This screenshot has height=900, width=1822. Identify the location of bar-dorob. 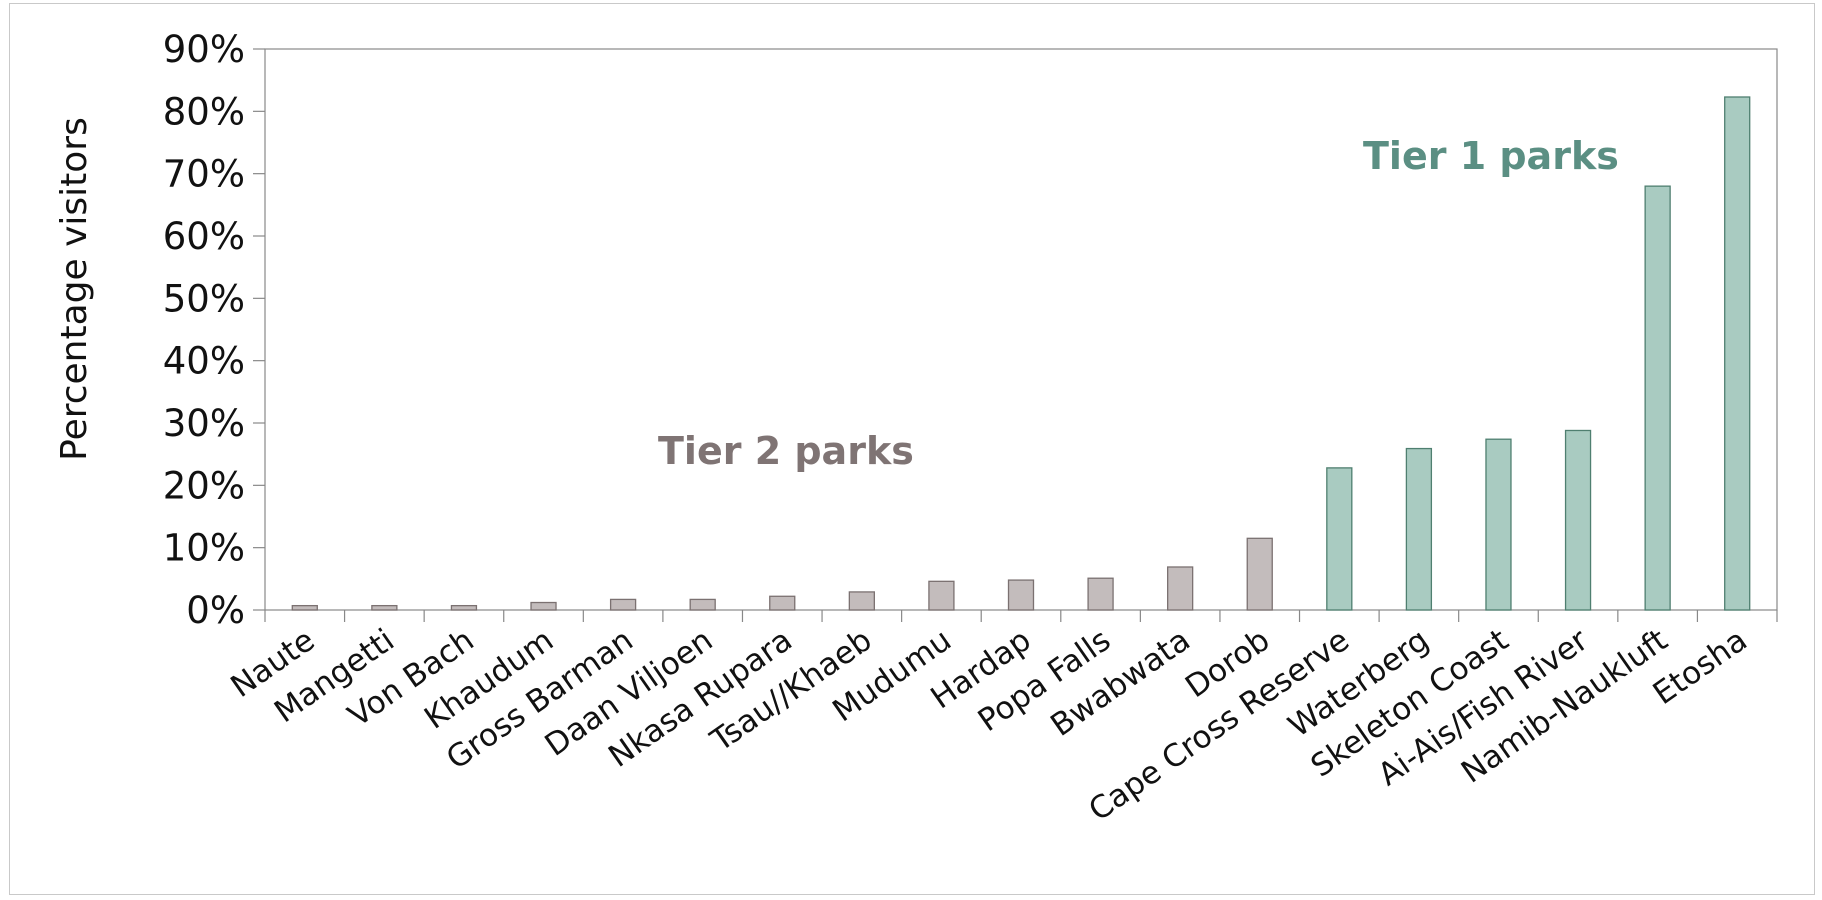
(1259, 574).